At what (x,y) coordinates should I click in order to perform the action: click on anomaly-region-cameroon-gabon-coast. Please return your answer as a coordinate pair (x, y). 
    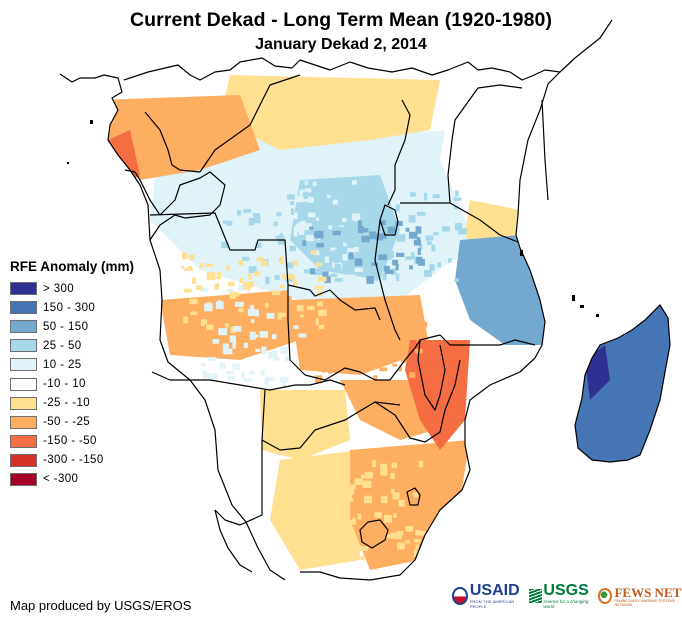
    Looking at the image, I should click on (184, 137).